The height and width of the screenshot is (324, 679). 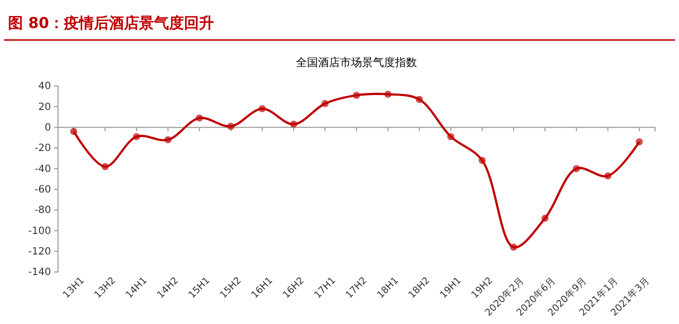 I want to click on y-tick-label: 0, so click(x=47, y=128).